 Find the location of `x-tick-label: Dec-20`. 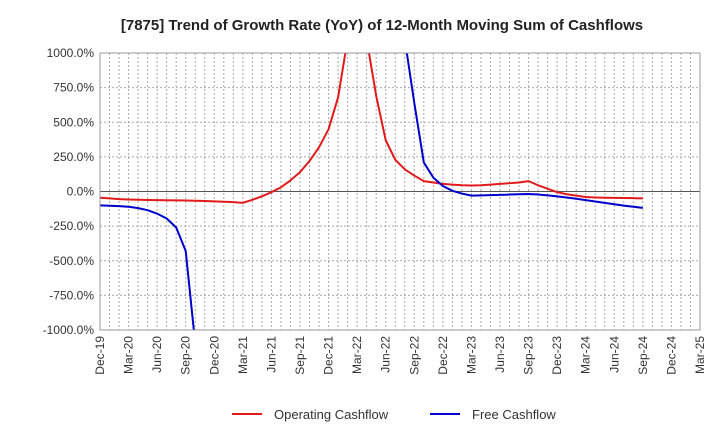

x-tick-label: Dec-20 is located at coordinates (214, 355).